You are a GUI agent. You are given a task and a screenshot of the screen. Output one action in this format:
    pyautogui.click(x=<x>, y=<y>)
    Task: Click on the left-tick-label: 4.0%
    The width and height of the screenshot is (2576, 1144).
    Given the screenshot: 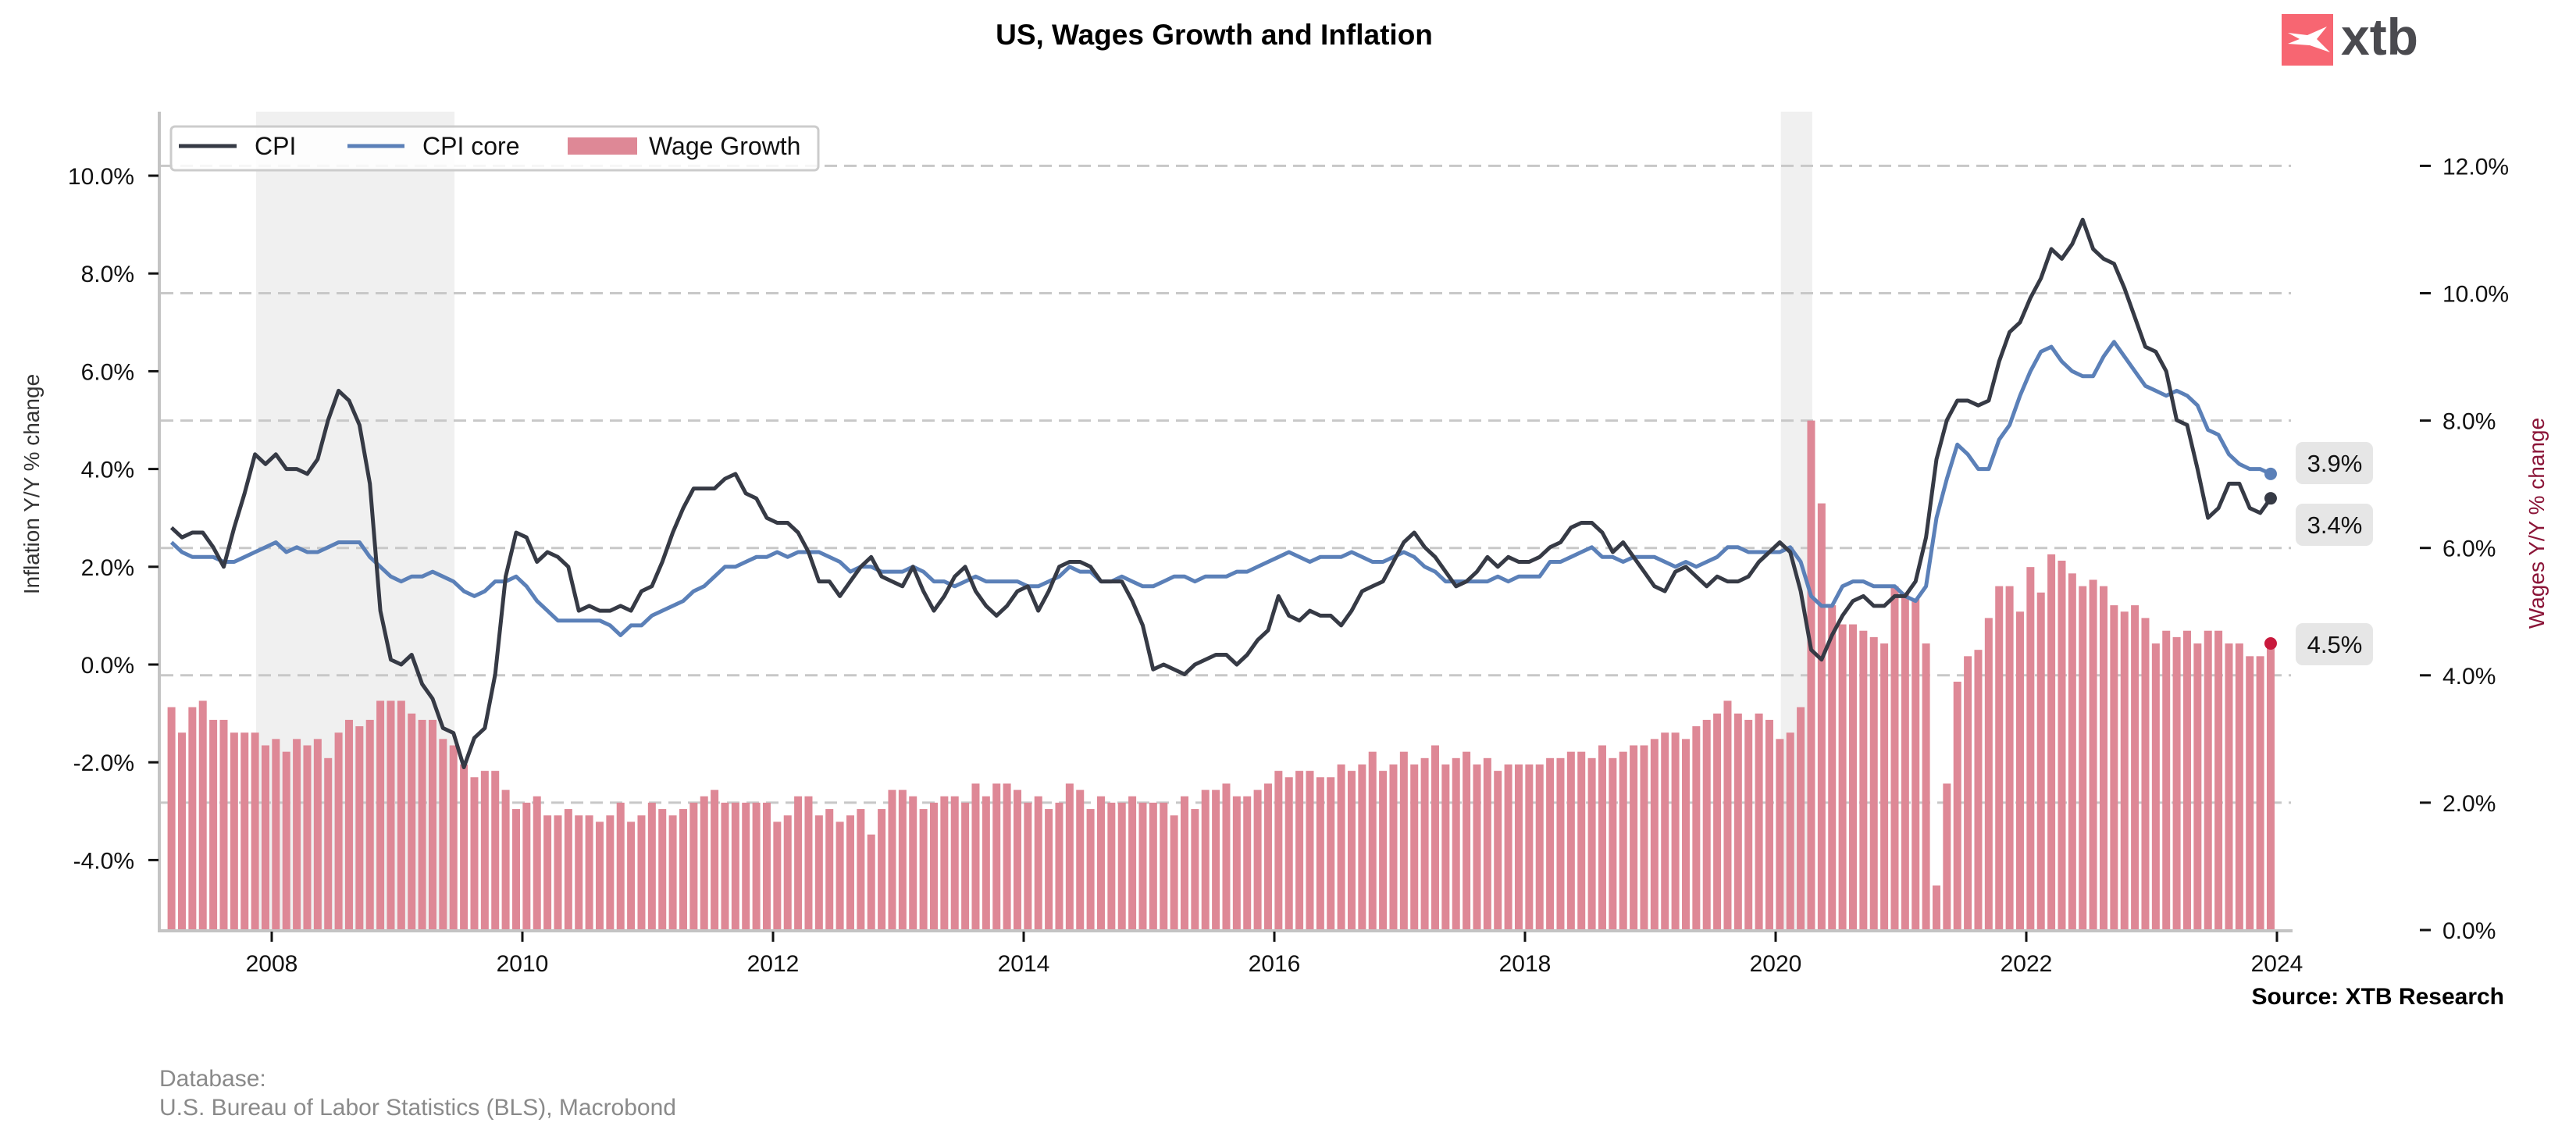 What is the action you would take?
    pyautogui.click(x=108, y=471)
    